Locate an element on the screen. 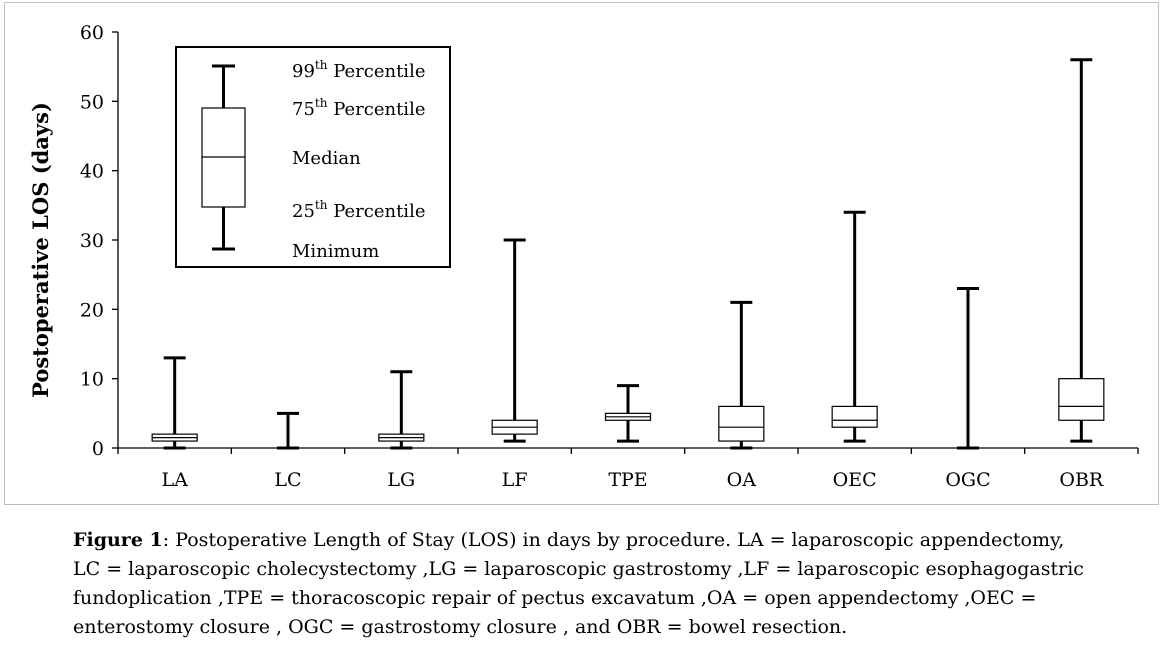  legend-frame is located at coordinates (313, 157).